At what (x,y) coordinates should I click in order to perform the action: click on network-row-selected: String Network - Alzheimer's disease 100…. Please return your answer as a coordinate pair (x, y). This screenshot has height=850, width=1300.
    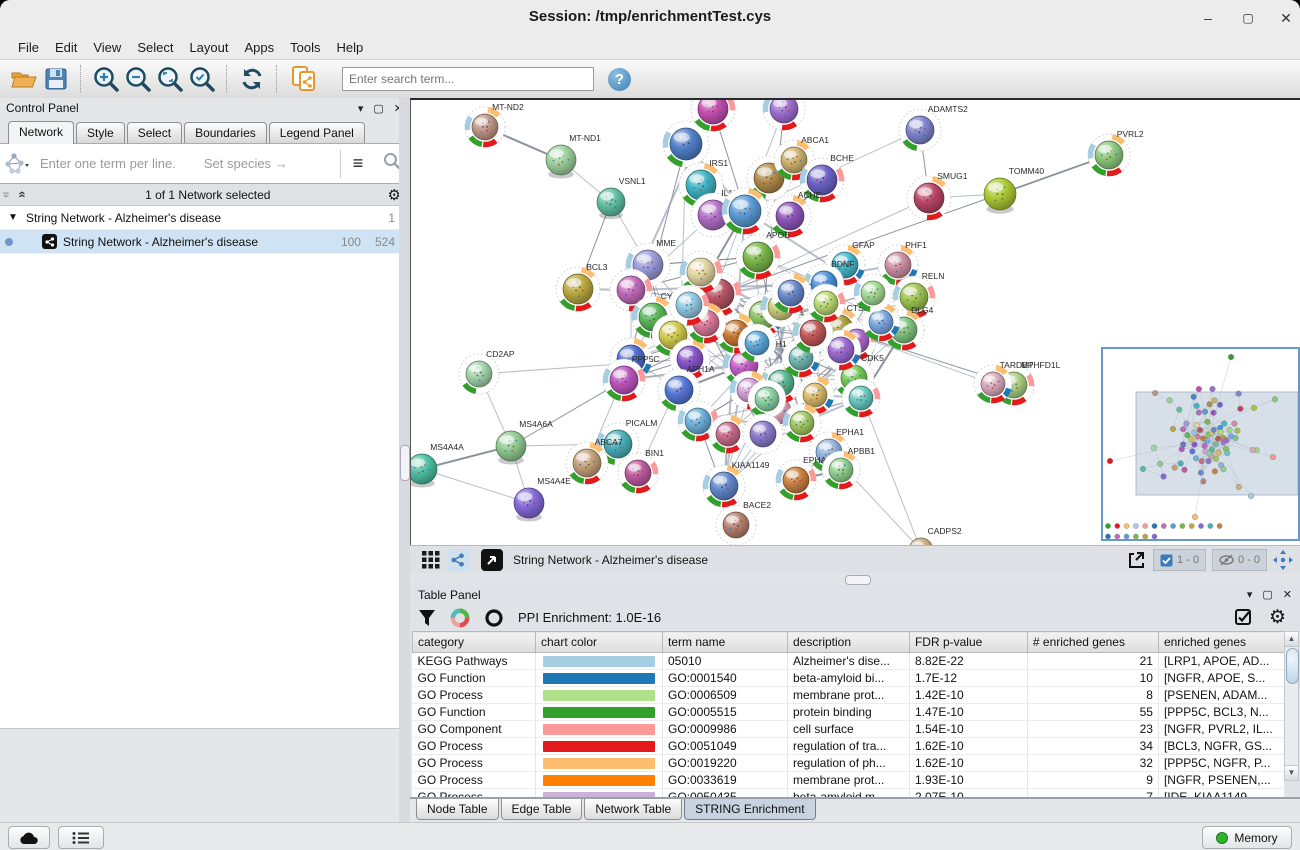
    Looking at the image, I should click on (204, 242).